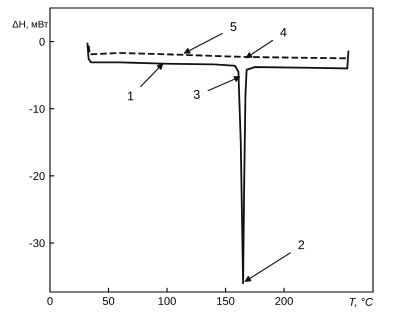 The width and height of the screenshot is (394, 324). Describe the element at coordinates (37, 243) in the screenshot. I see `y-tick-label: -30` at that location.